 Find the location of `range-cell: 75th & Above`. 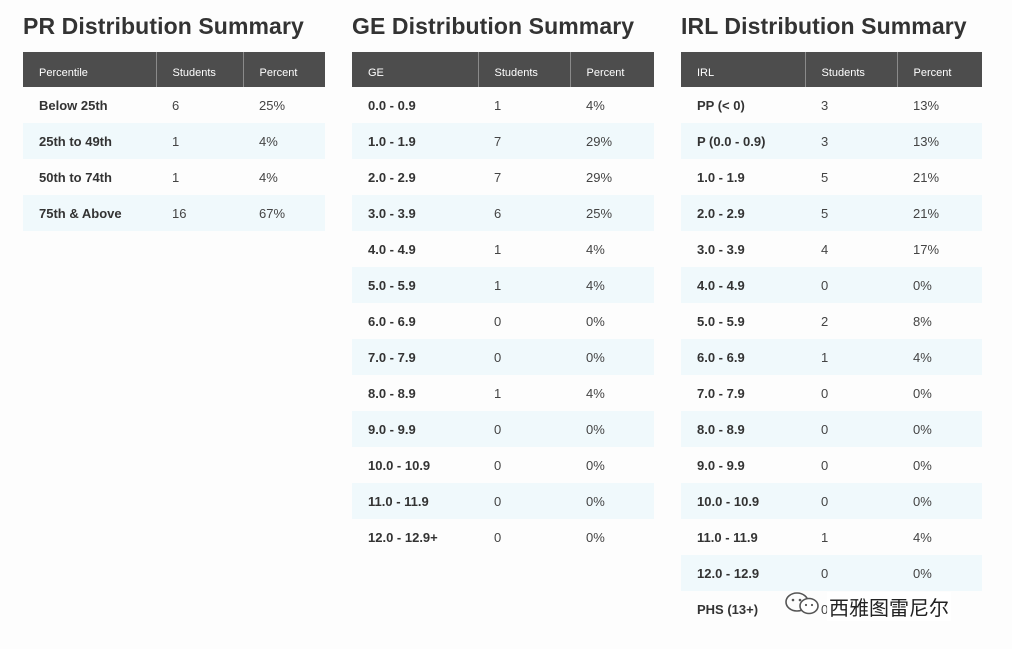

range-cell: 75th & Above is located at coordinates (89, 213).